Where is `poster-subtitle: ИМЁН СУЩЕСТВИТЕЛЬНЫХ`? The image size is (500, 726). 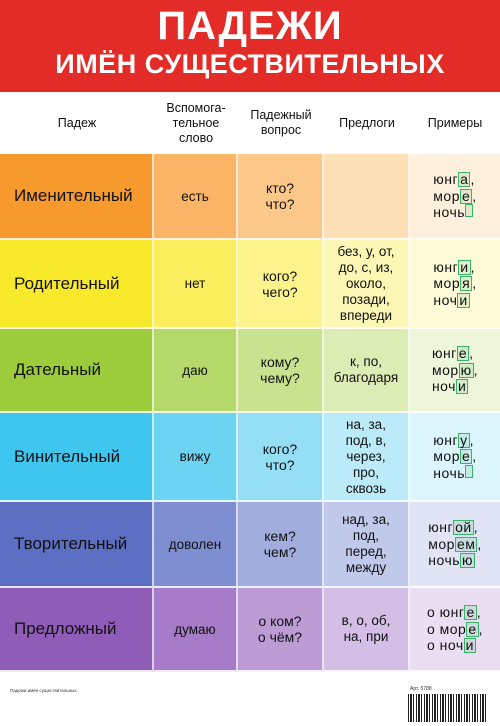
poster-subtitle: ИМЁН СУЩЕСТВИТЕЛЬНЫХ is located at coordinates (250, 64).